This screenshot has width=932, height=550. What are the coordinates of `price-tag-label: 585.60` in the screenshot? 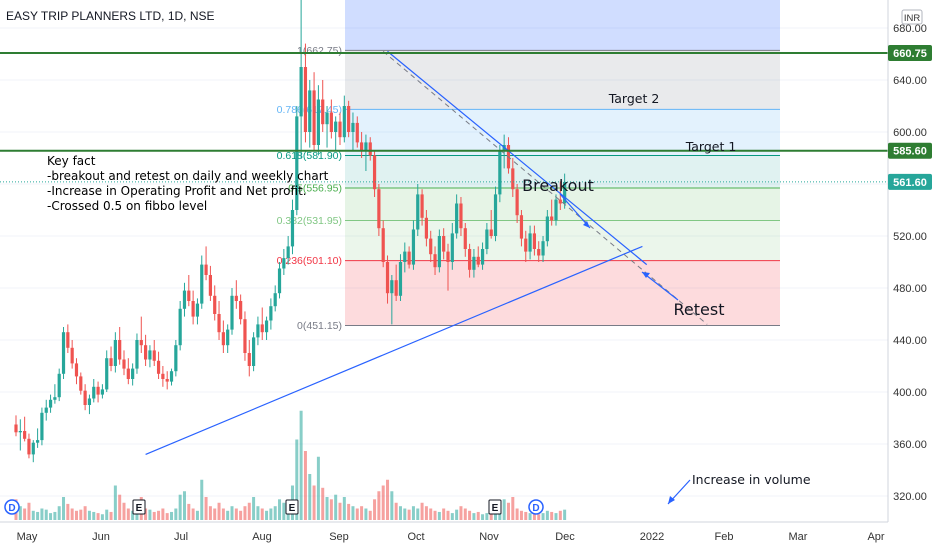 It's located at (910, 152).